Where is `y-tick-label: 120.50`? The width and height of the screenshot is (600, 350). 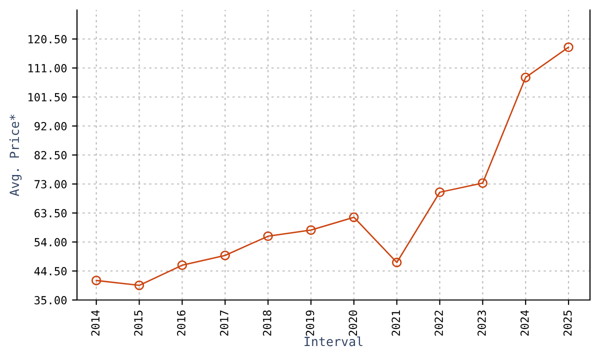 y-tick-label: 120.50 is located at coordinates (47, 39).